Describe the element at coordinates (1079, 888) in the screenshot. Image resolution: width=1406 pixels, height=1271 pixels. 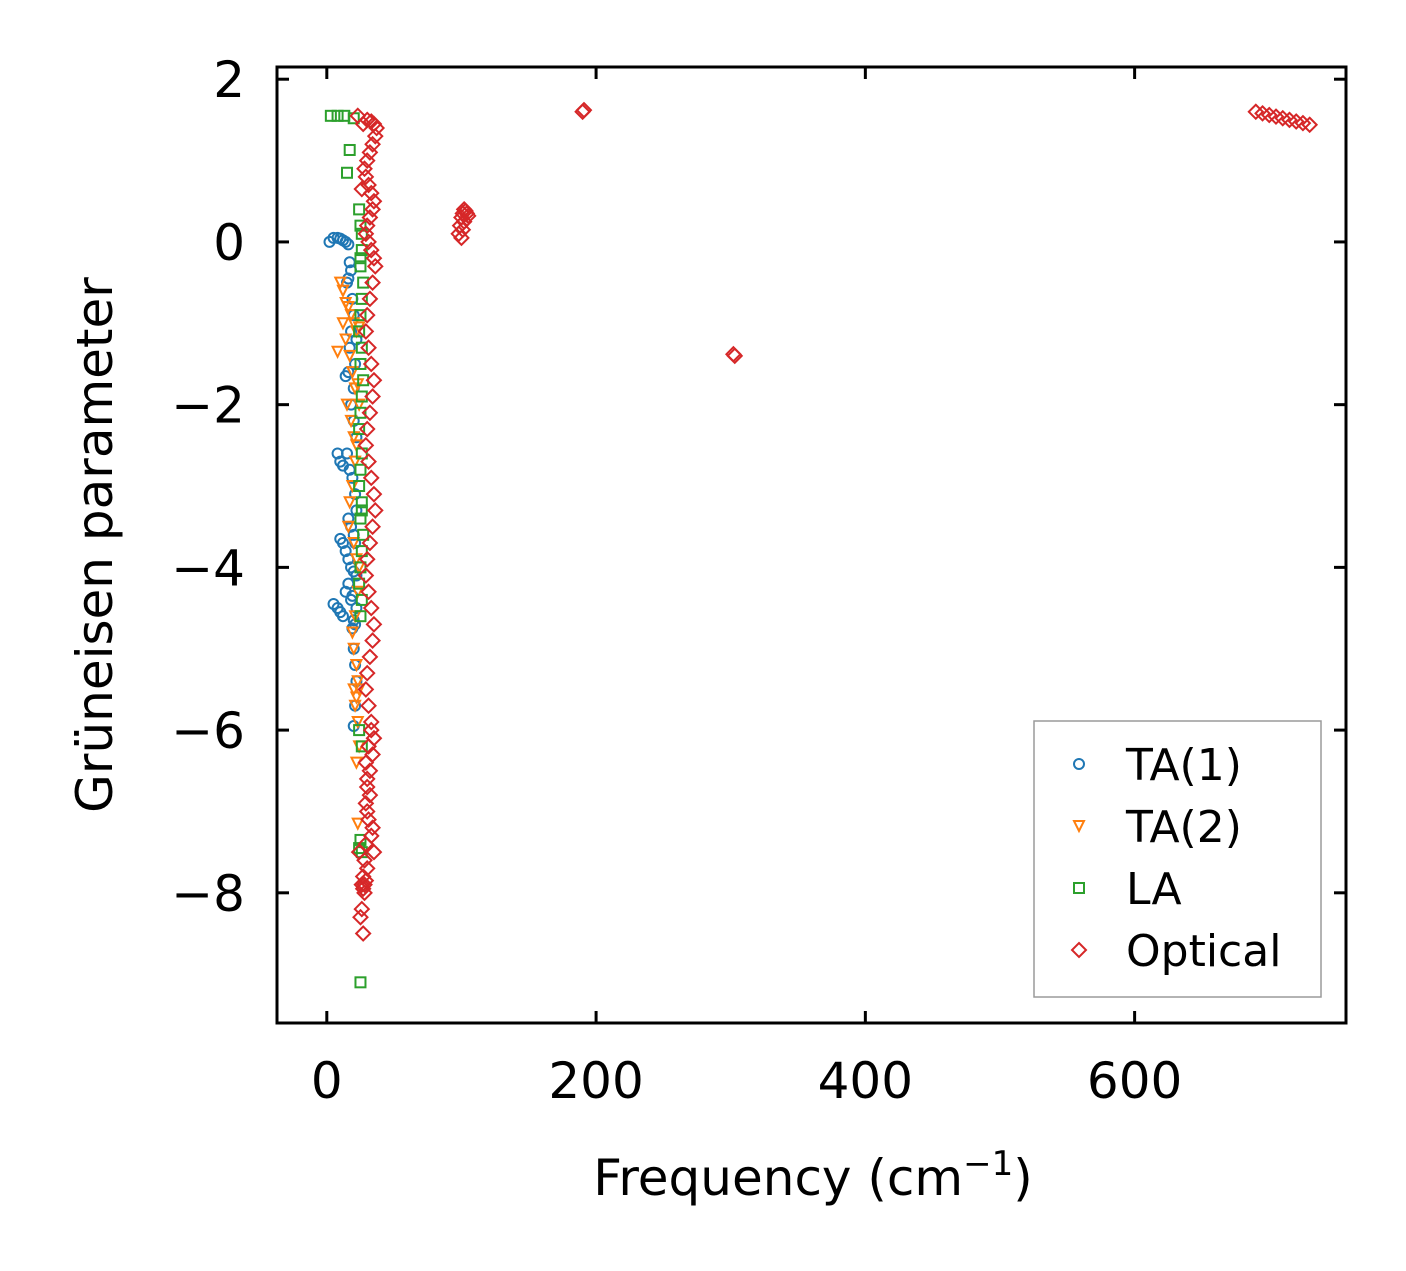
I see `legend-marker-la` at that location.